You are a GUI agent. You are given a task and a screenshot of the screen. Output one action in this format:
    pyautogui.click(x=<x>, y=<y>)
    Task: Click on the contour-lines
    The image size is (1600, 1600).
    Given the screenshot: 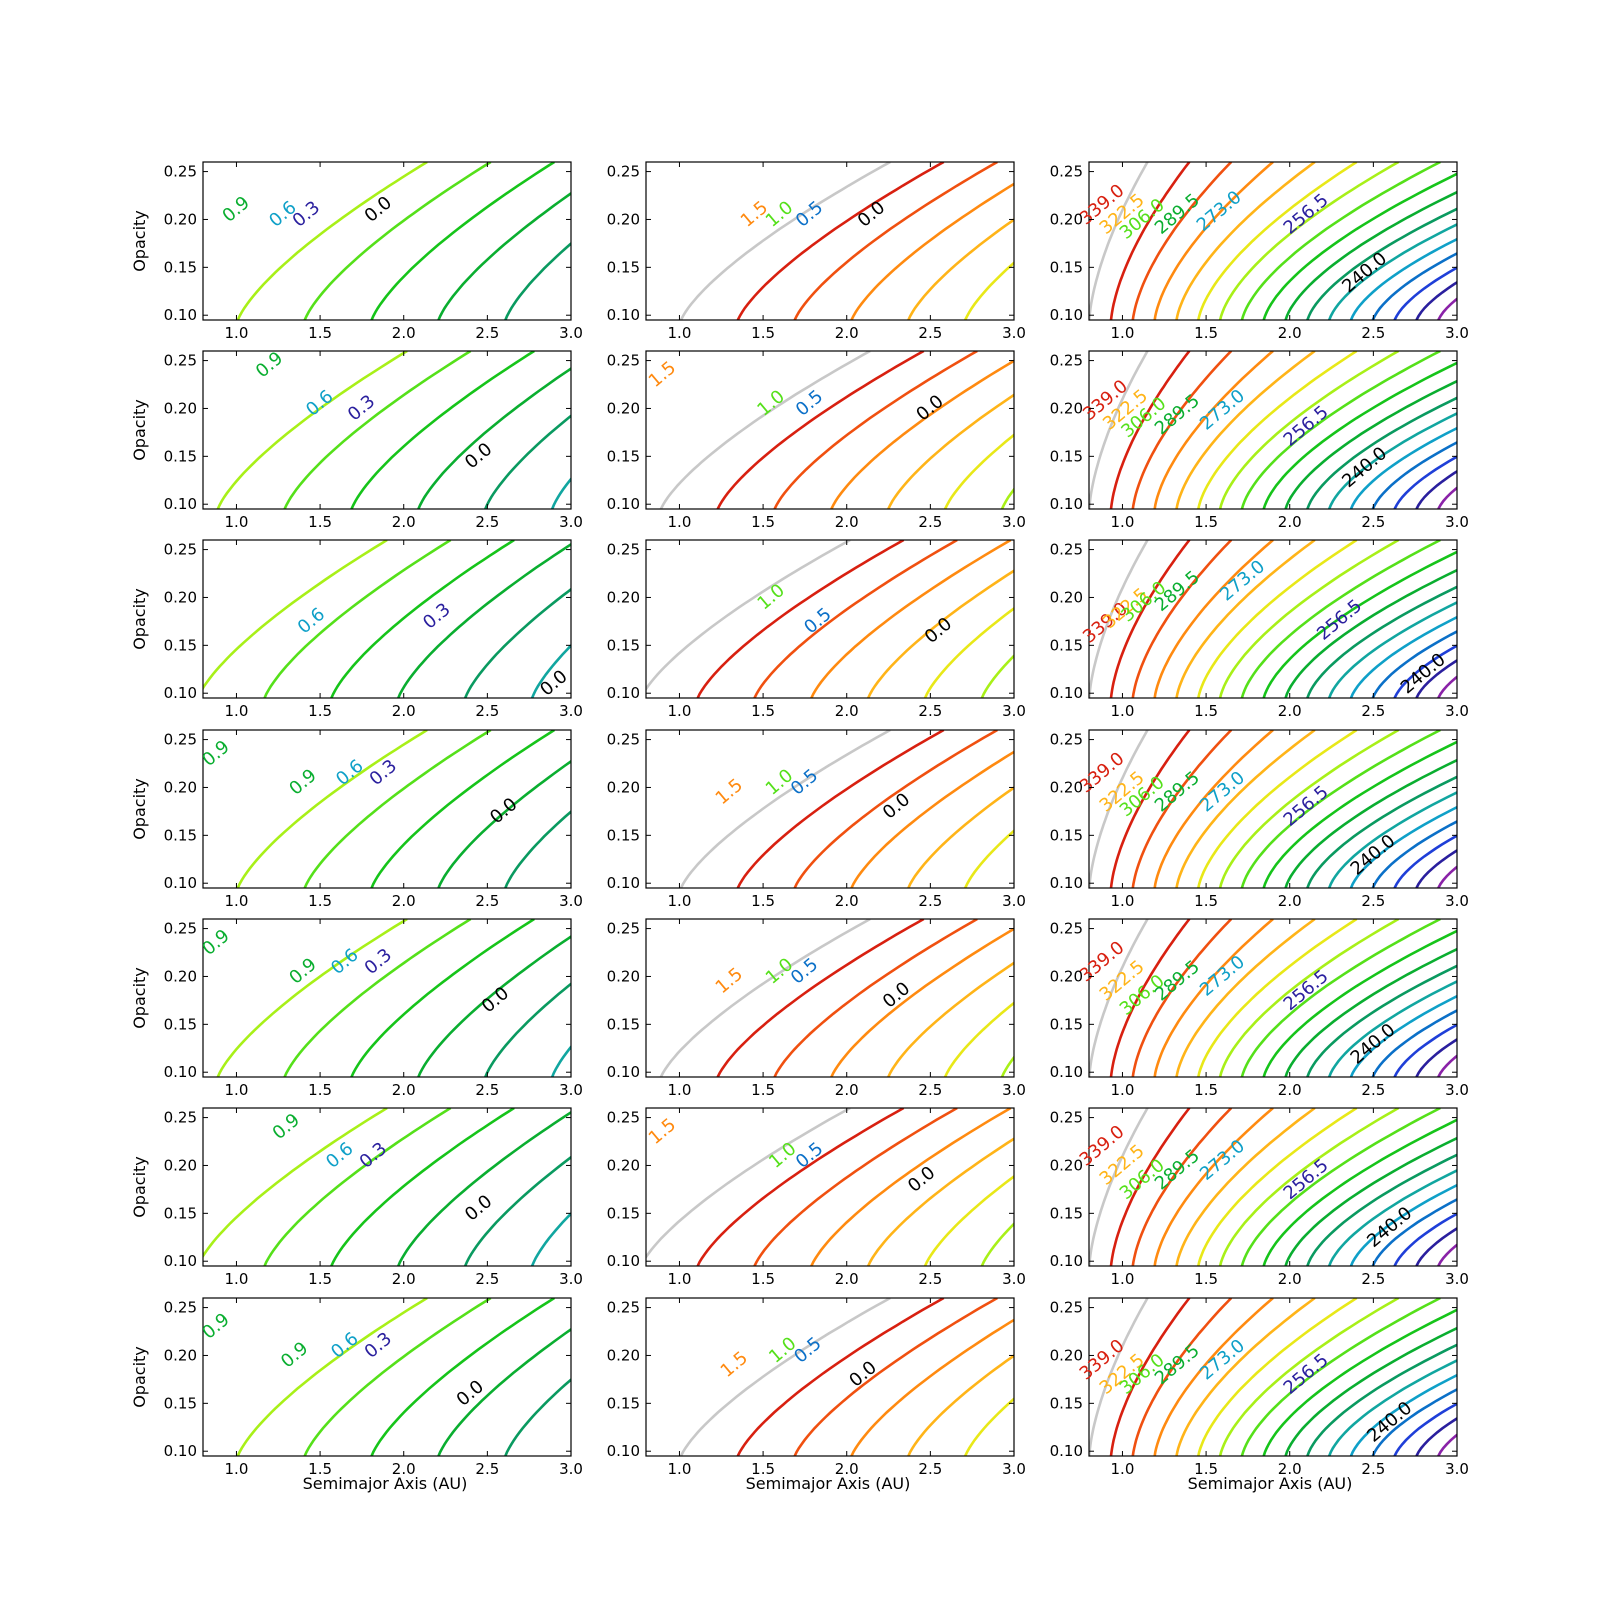 What is the action you would take?
    pyautogui.click(x=1273, y=241)
    